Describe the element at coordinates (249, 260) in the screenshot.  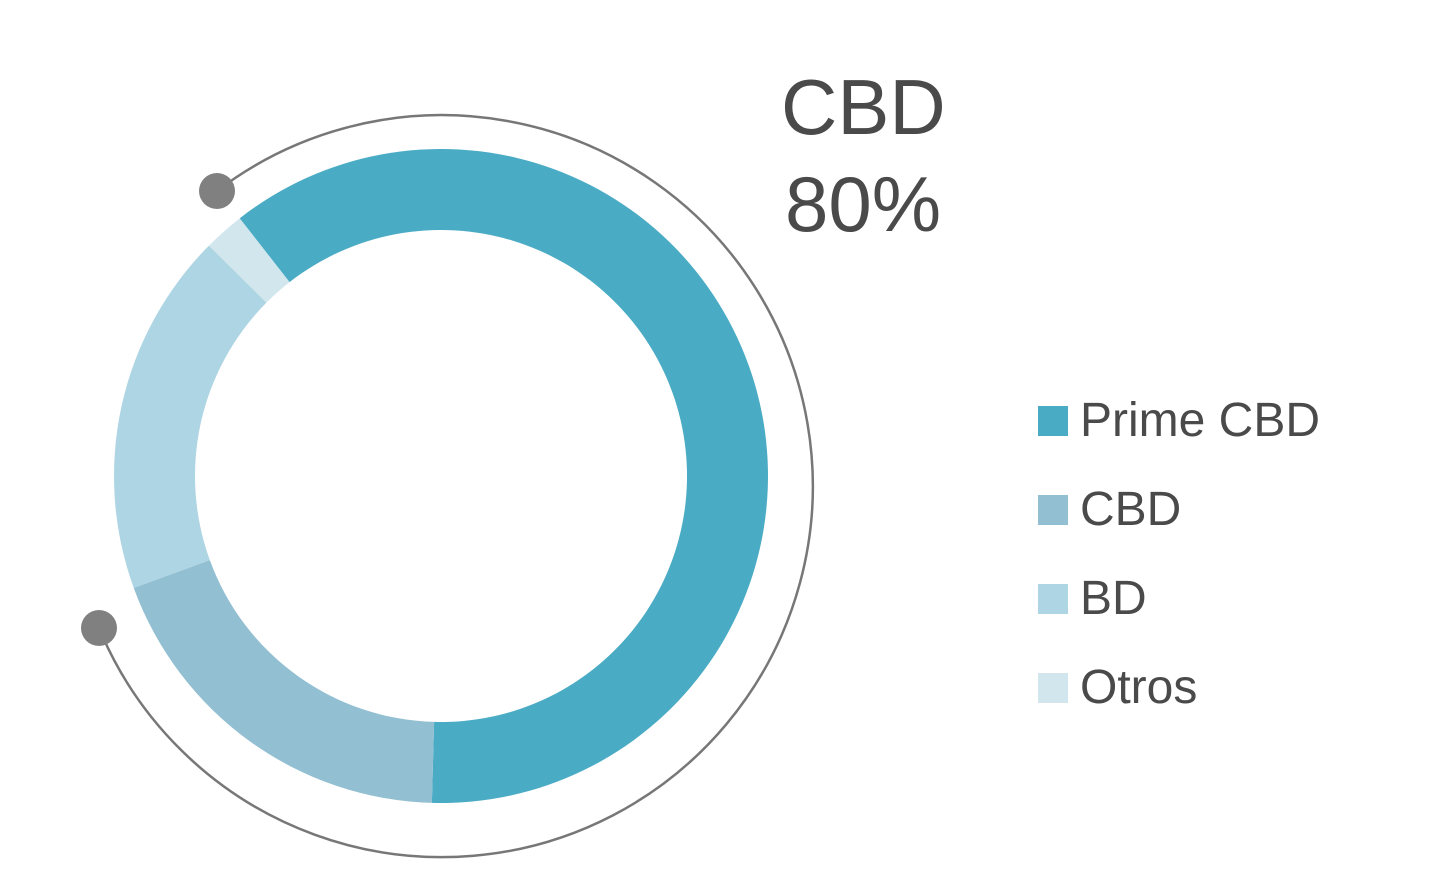
I see `slice-otros` at that location.